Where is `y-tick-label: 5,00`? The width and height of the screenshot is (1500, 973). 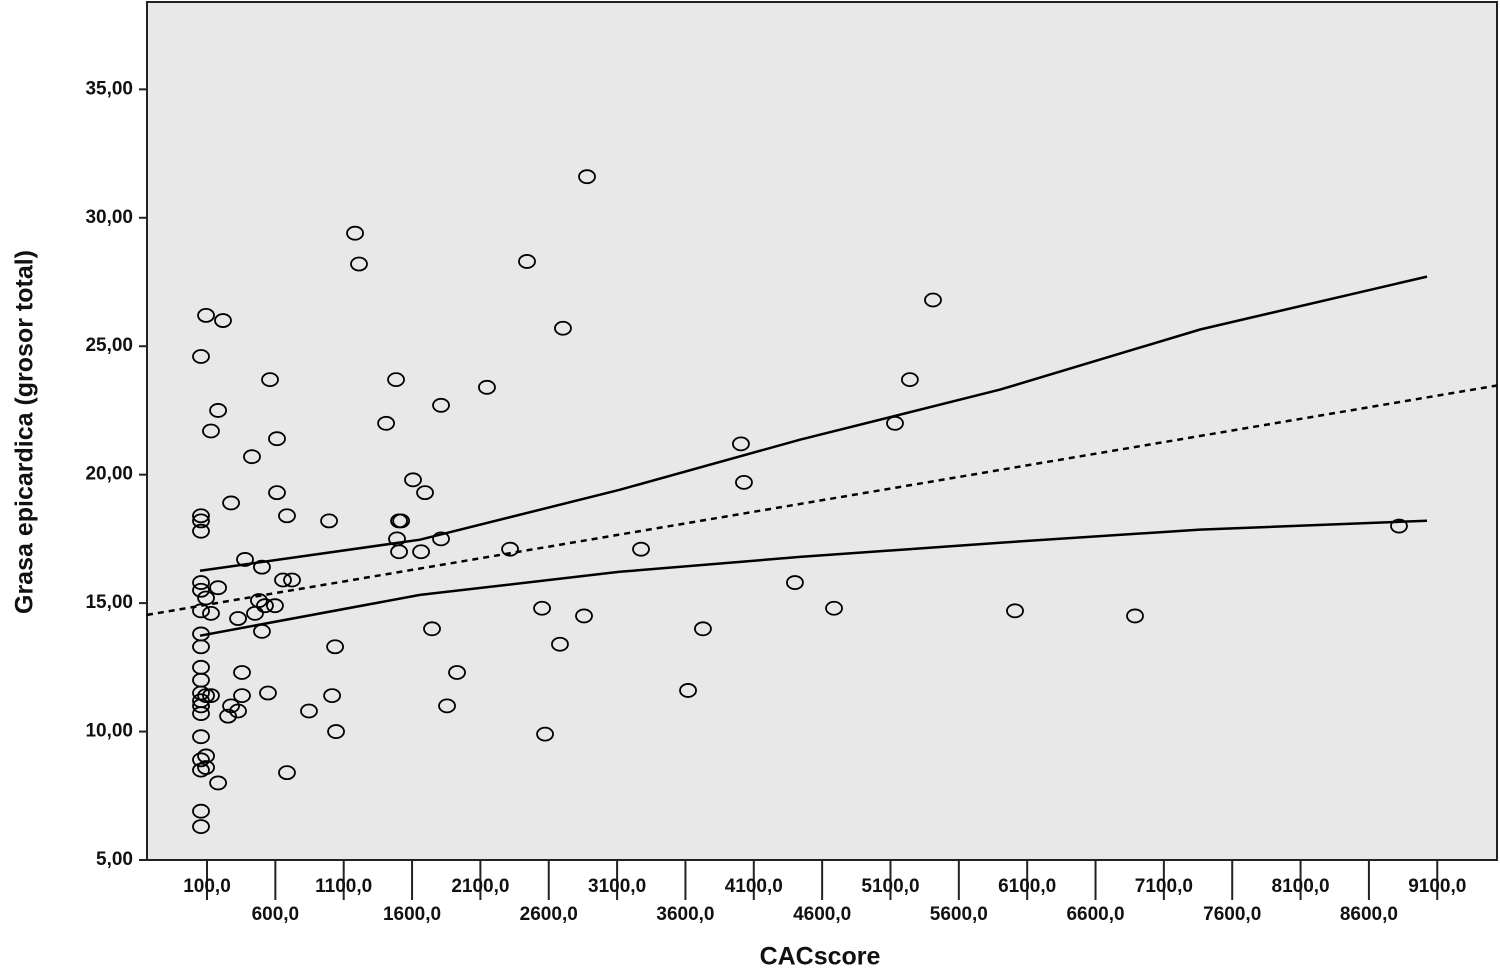
y-tick-label: 5,00 is located at coordinates (114, 859).